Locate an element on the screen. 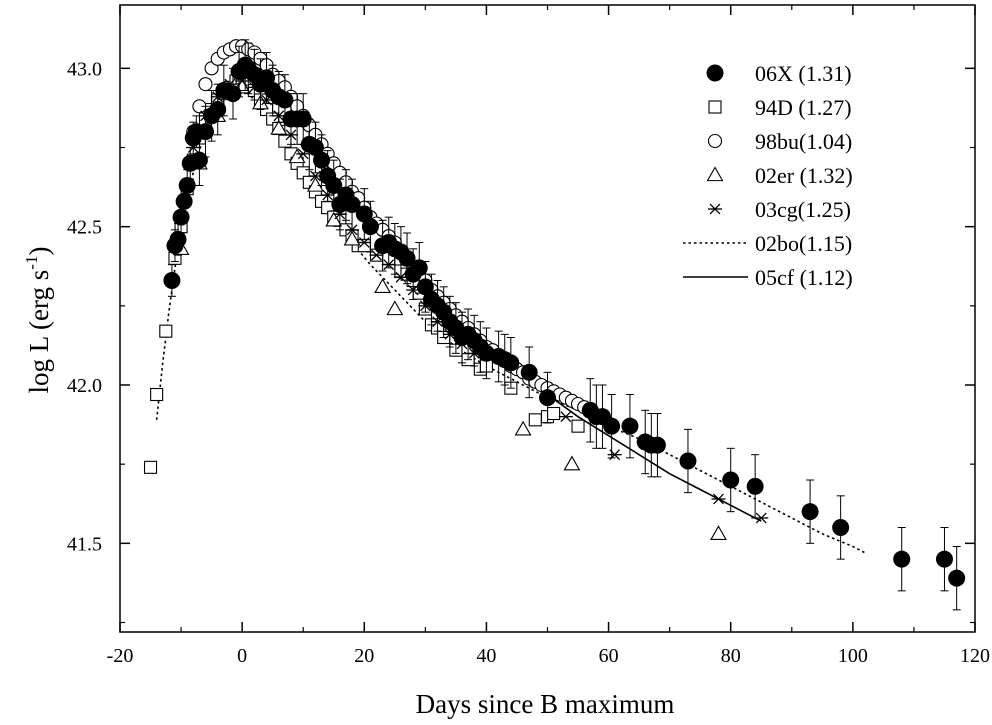 This screenshot has width=992, height=725. x-tick-label: 120 is located at coordinates (975, 656).